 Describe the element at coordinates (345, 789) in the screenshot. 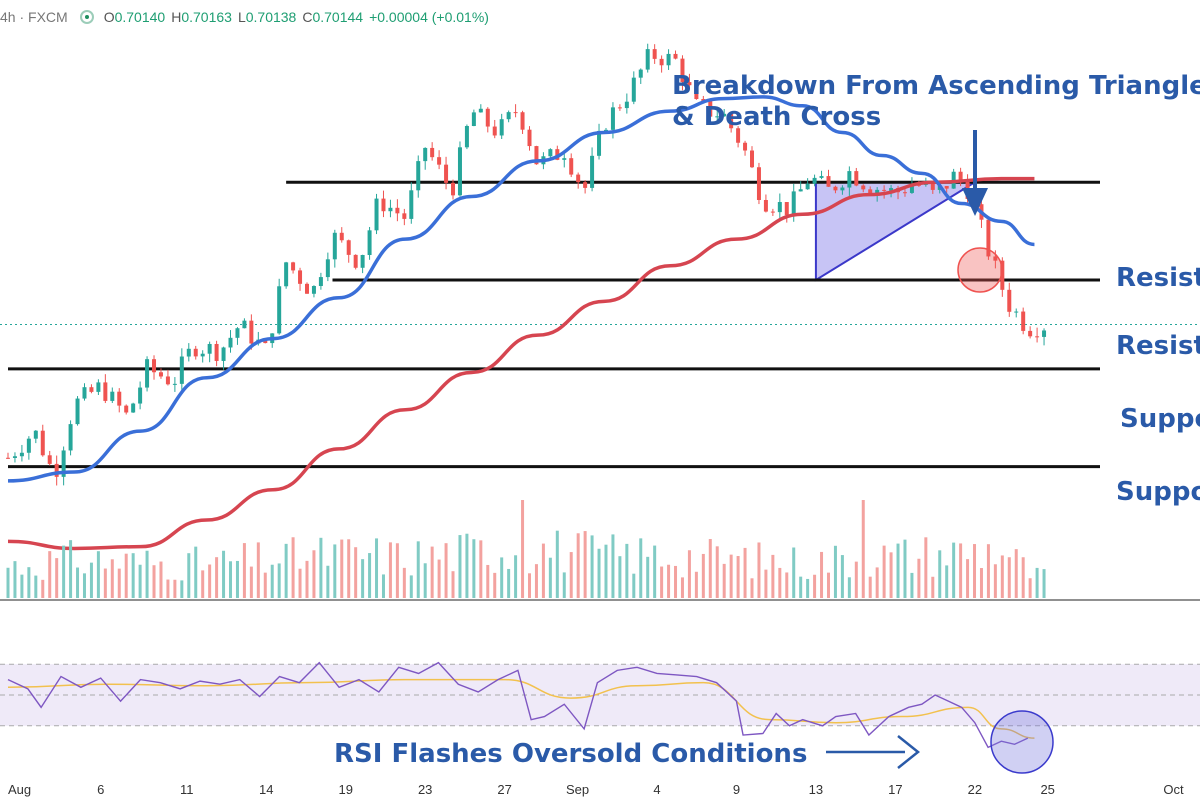

I see `x-tick-label: 19` at that location.